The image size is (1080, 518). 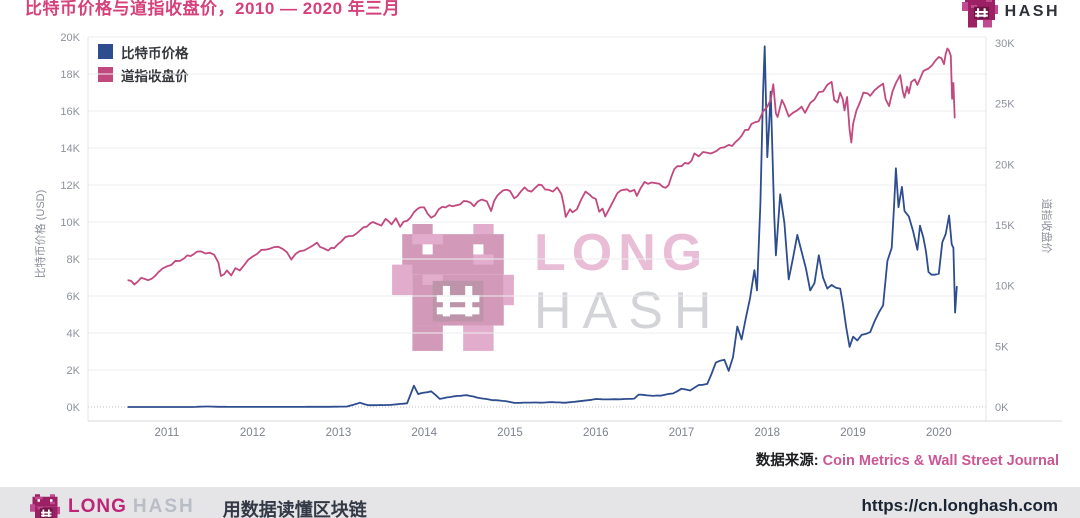 I want to click on left-tick-label: 4K, so click(x=74, y=334).